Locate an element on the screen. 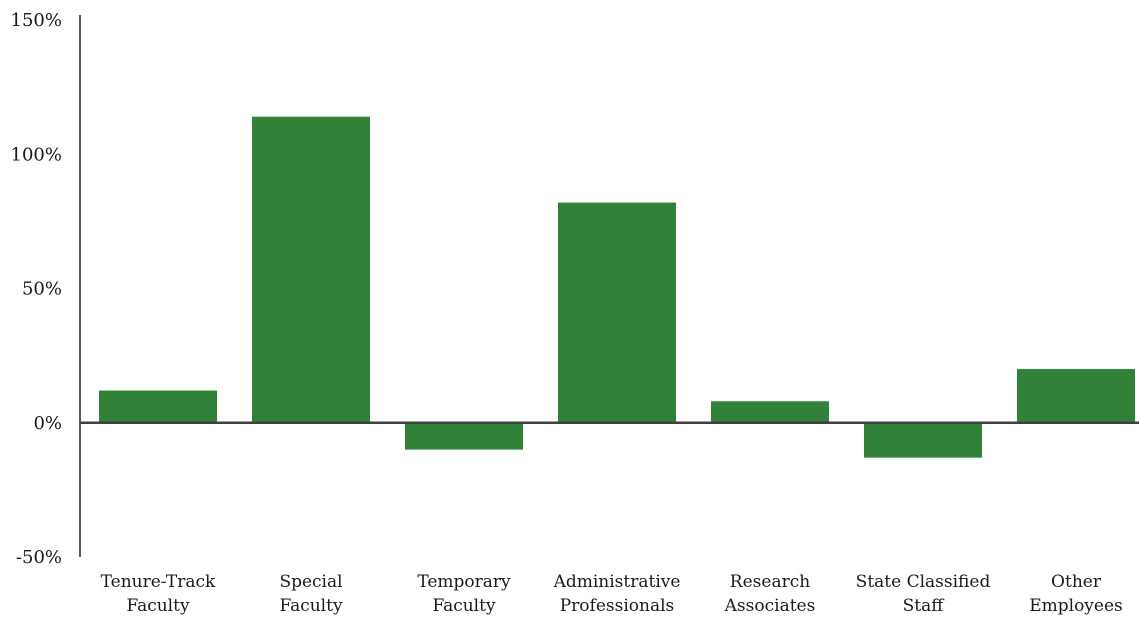 The width and height of the screenshot is (1139, 617). x-category-label-line: Special is located at coordinates (310, 582).